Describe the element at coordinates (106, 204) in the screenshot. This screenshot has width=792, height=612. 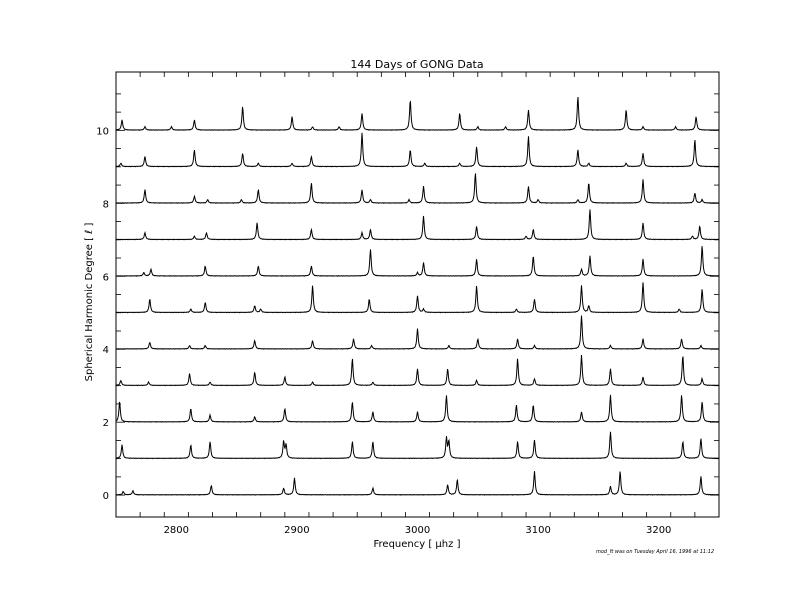
I see `y-tick-label: 8` at that location.